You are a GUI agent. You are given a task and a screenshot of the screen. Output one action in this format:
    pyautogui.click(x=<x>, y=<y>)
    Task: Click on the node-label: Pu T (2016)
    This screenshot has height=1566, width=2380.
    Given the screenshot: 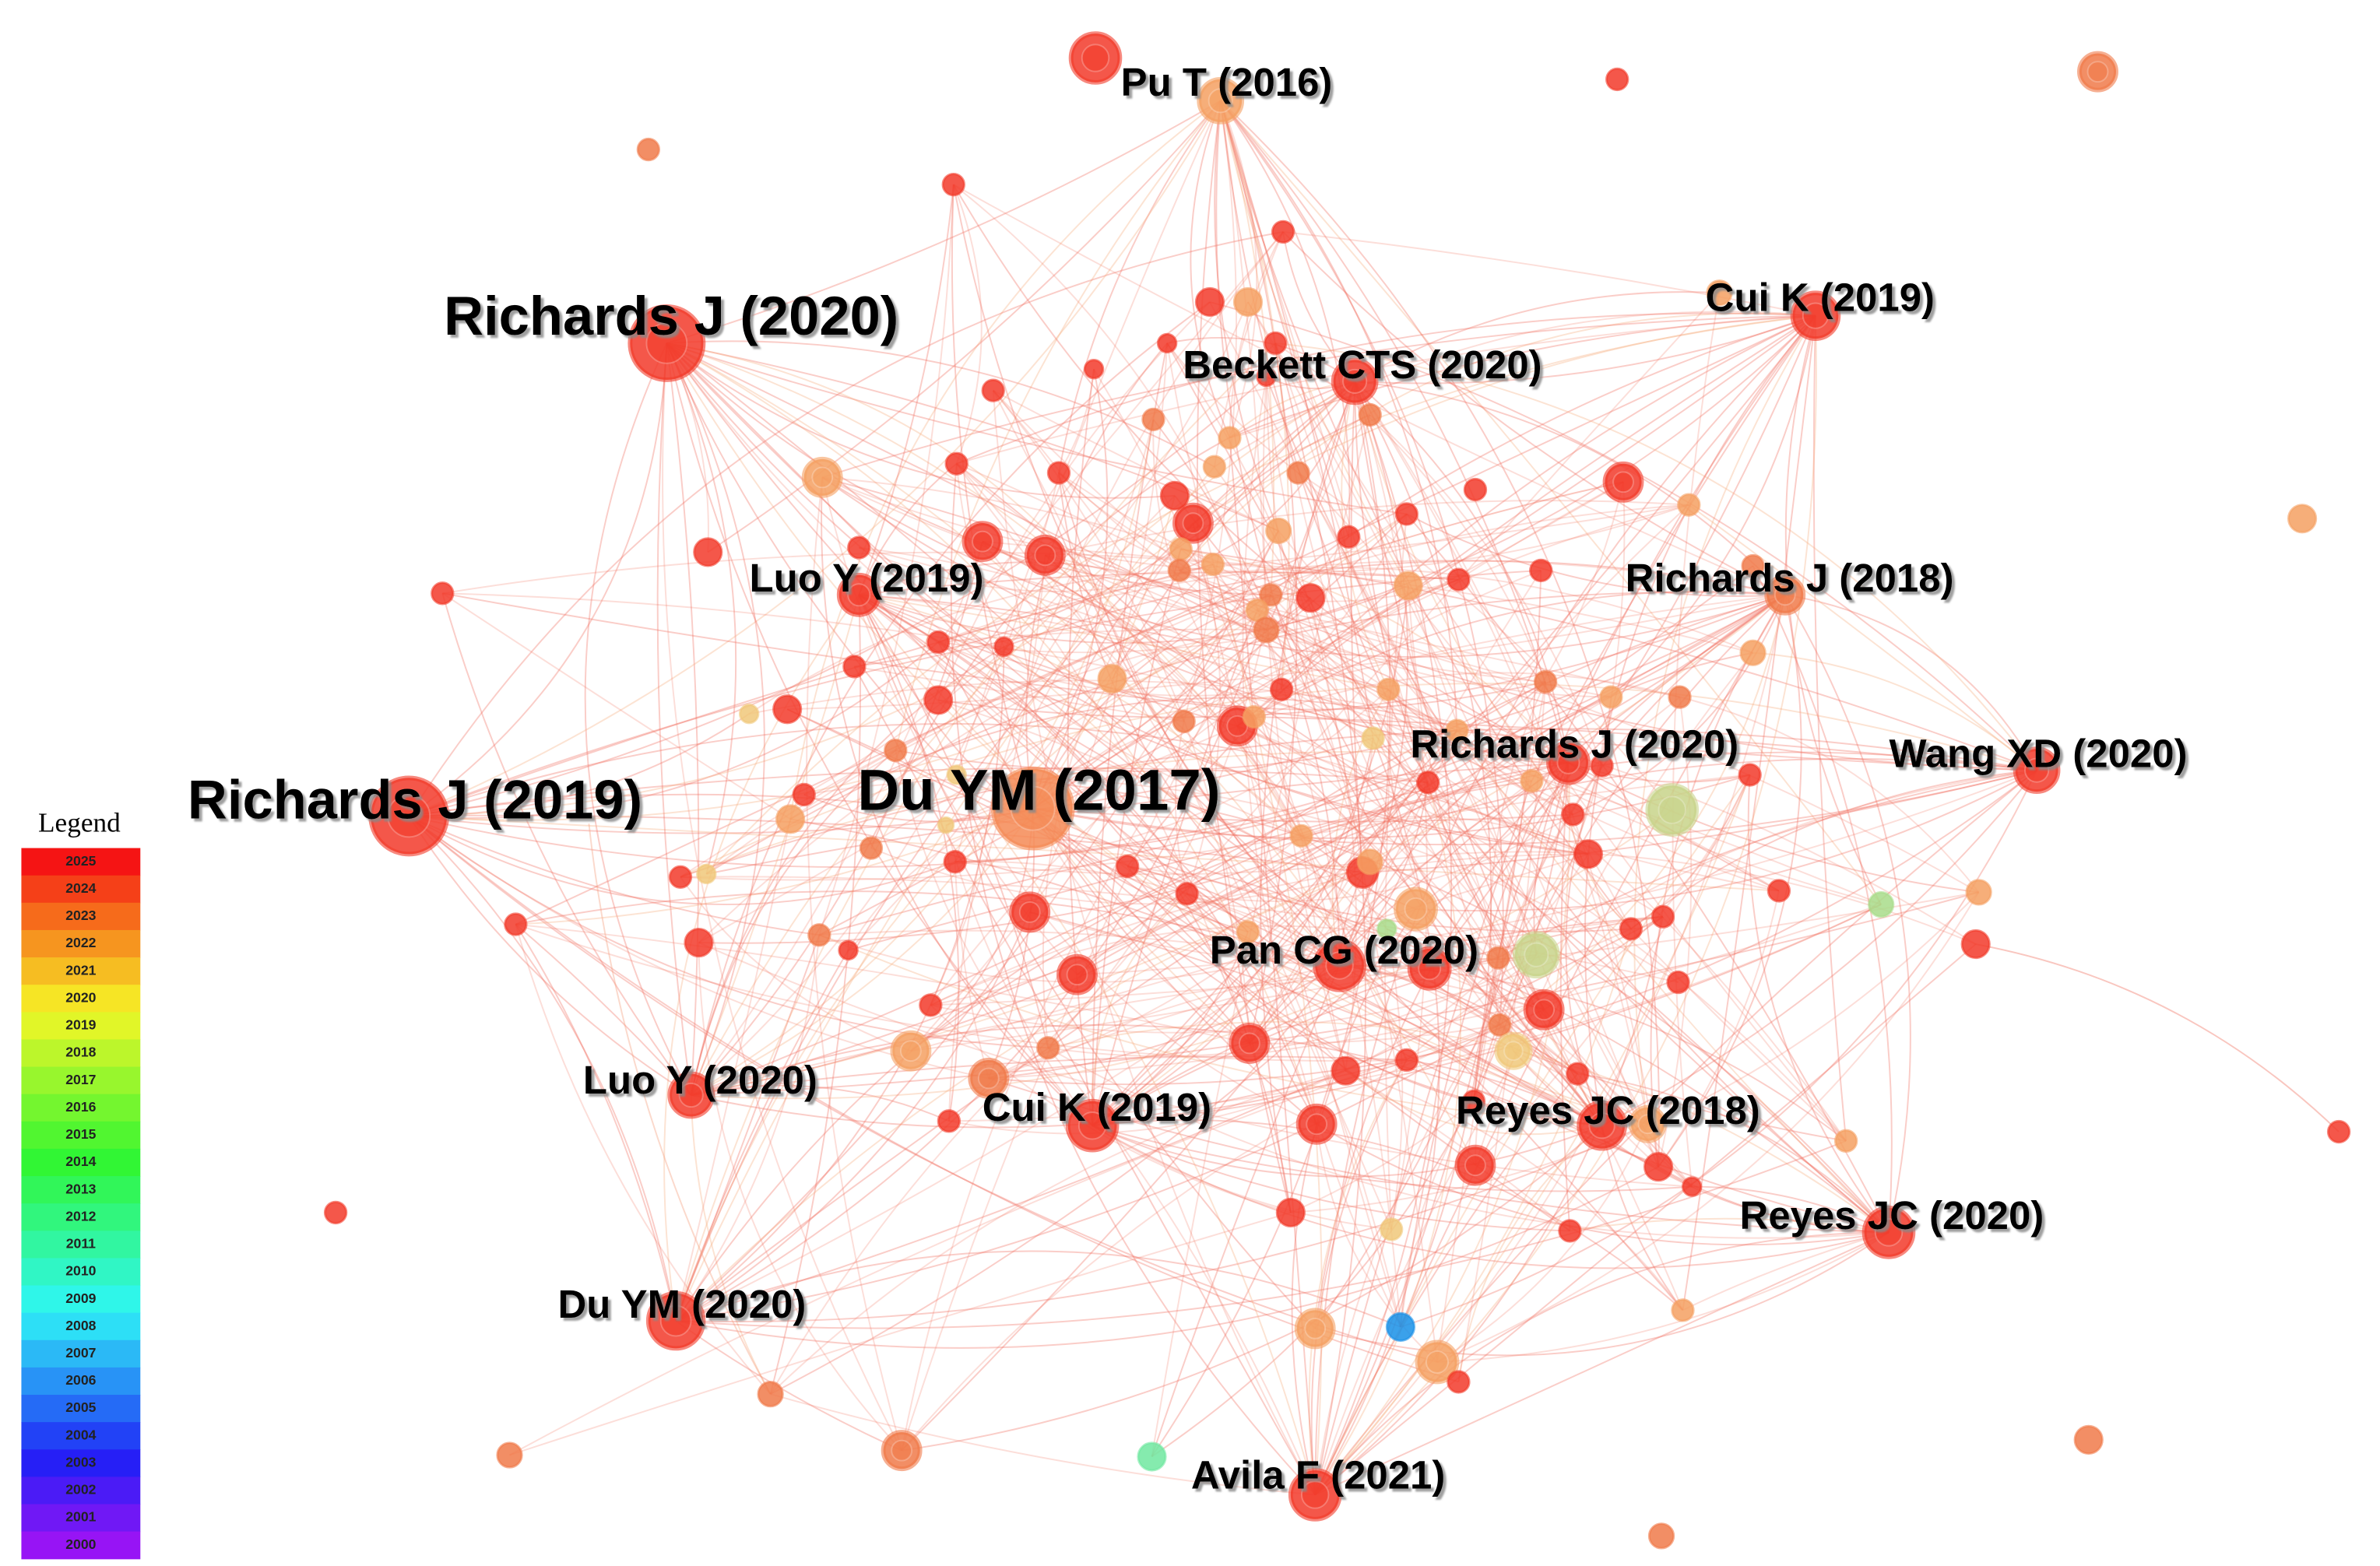 What is the action you would take?
    pyautogui.click(x=1227, y=82)
    